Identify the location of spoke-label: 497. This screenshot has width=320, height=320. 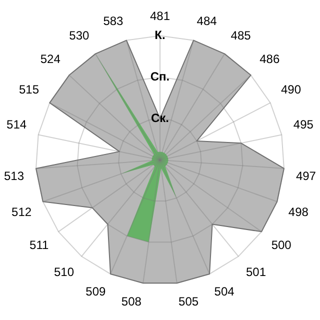
(306, 175).